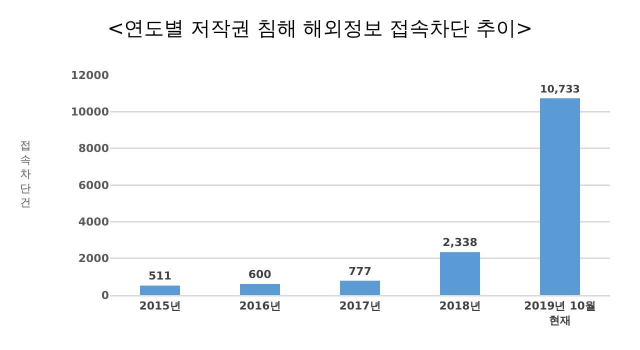  I want to click on x-tick-label: 2017년, so click(360, 306).